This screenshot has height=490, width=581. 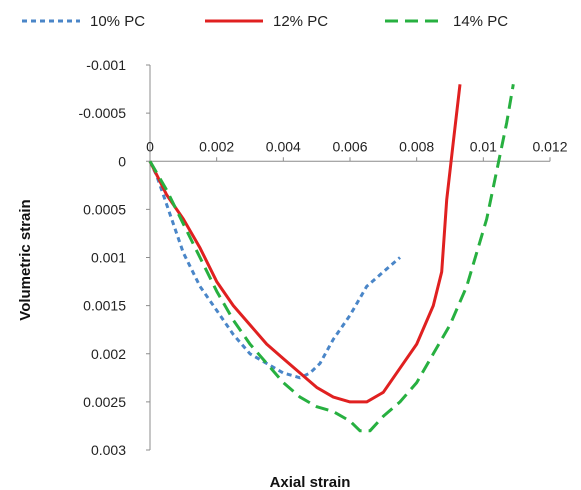 I want to click on y-tick-label: 0.0025, so click(x=104, y=402).